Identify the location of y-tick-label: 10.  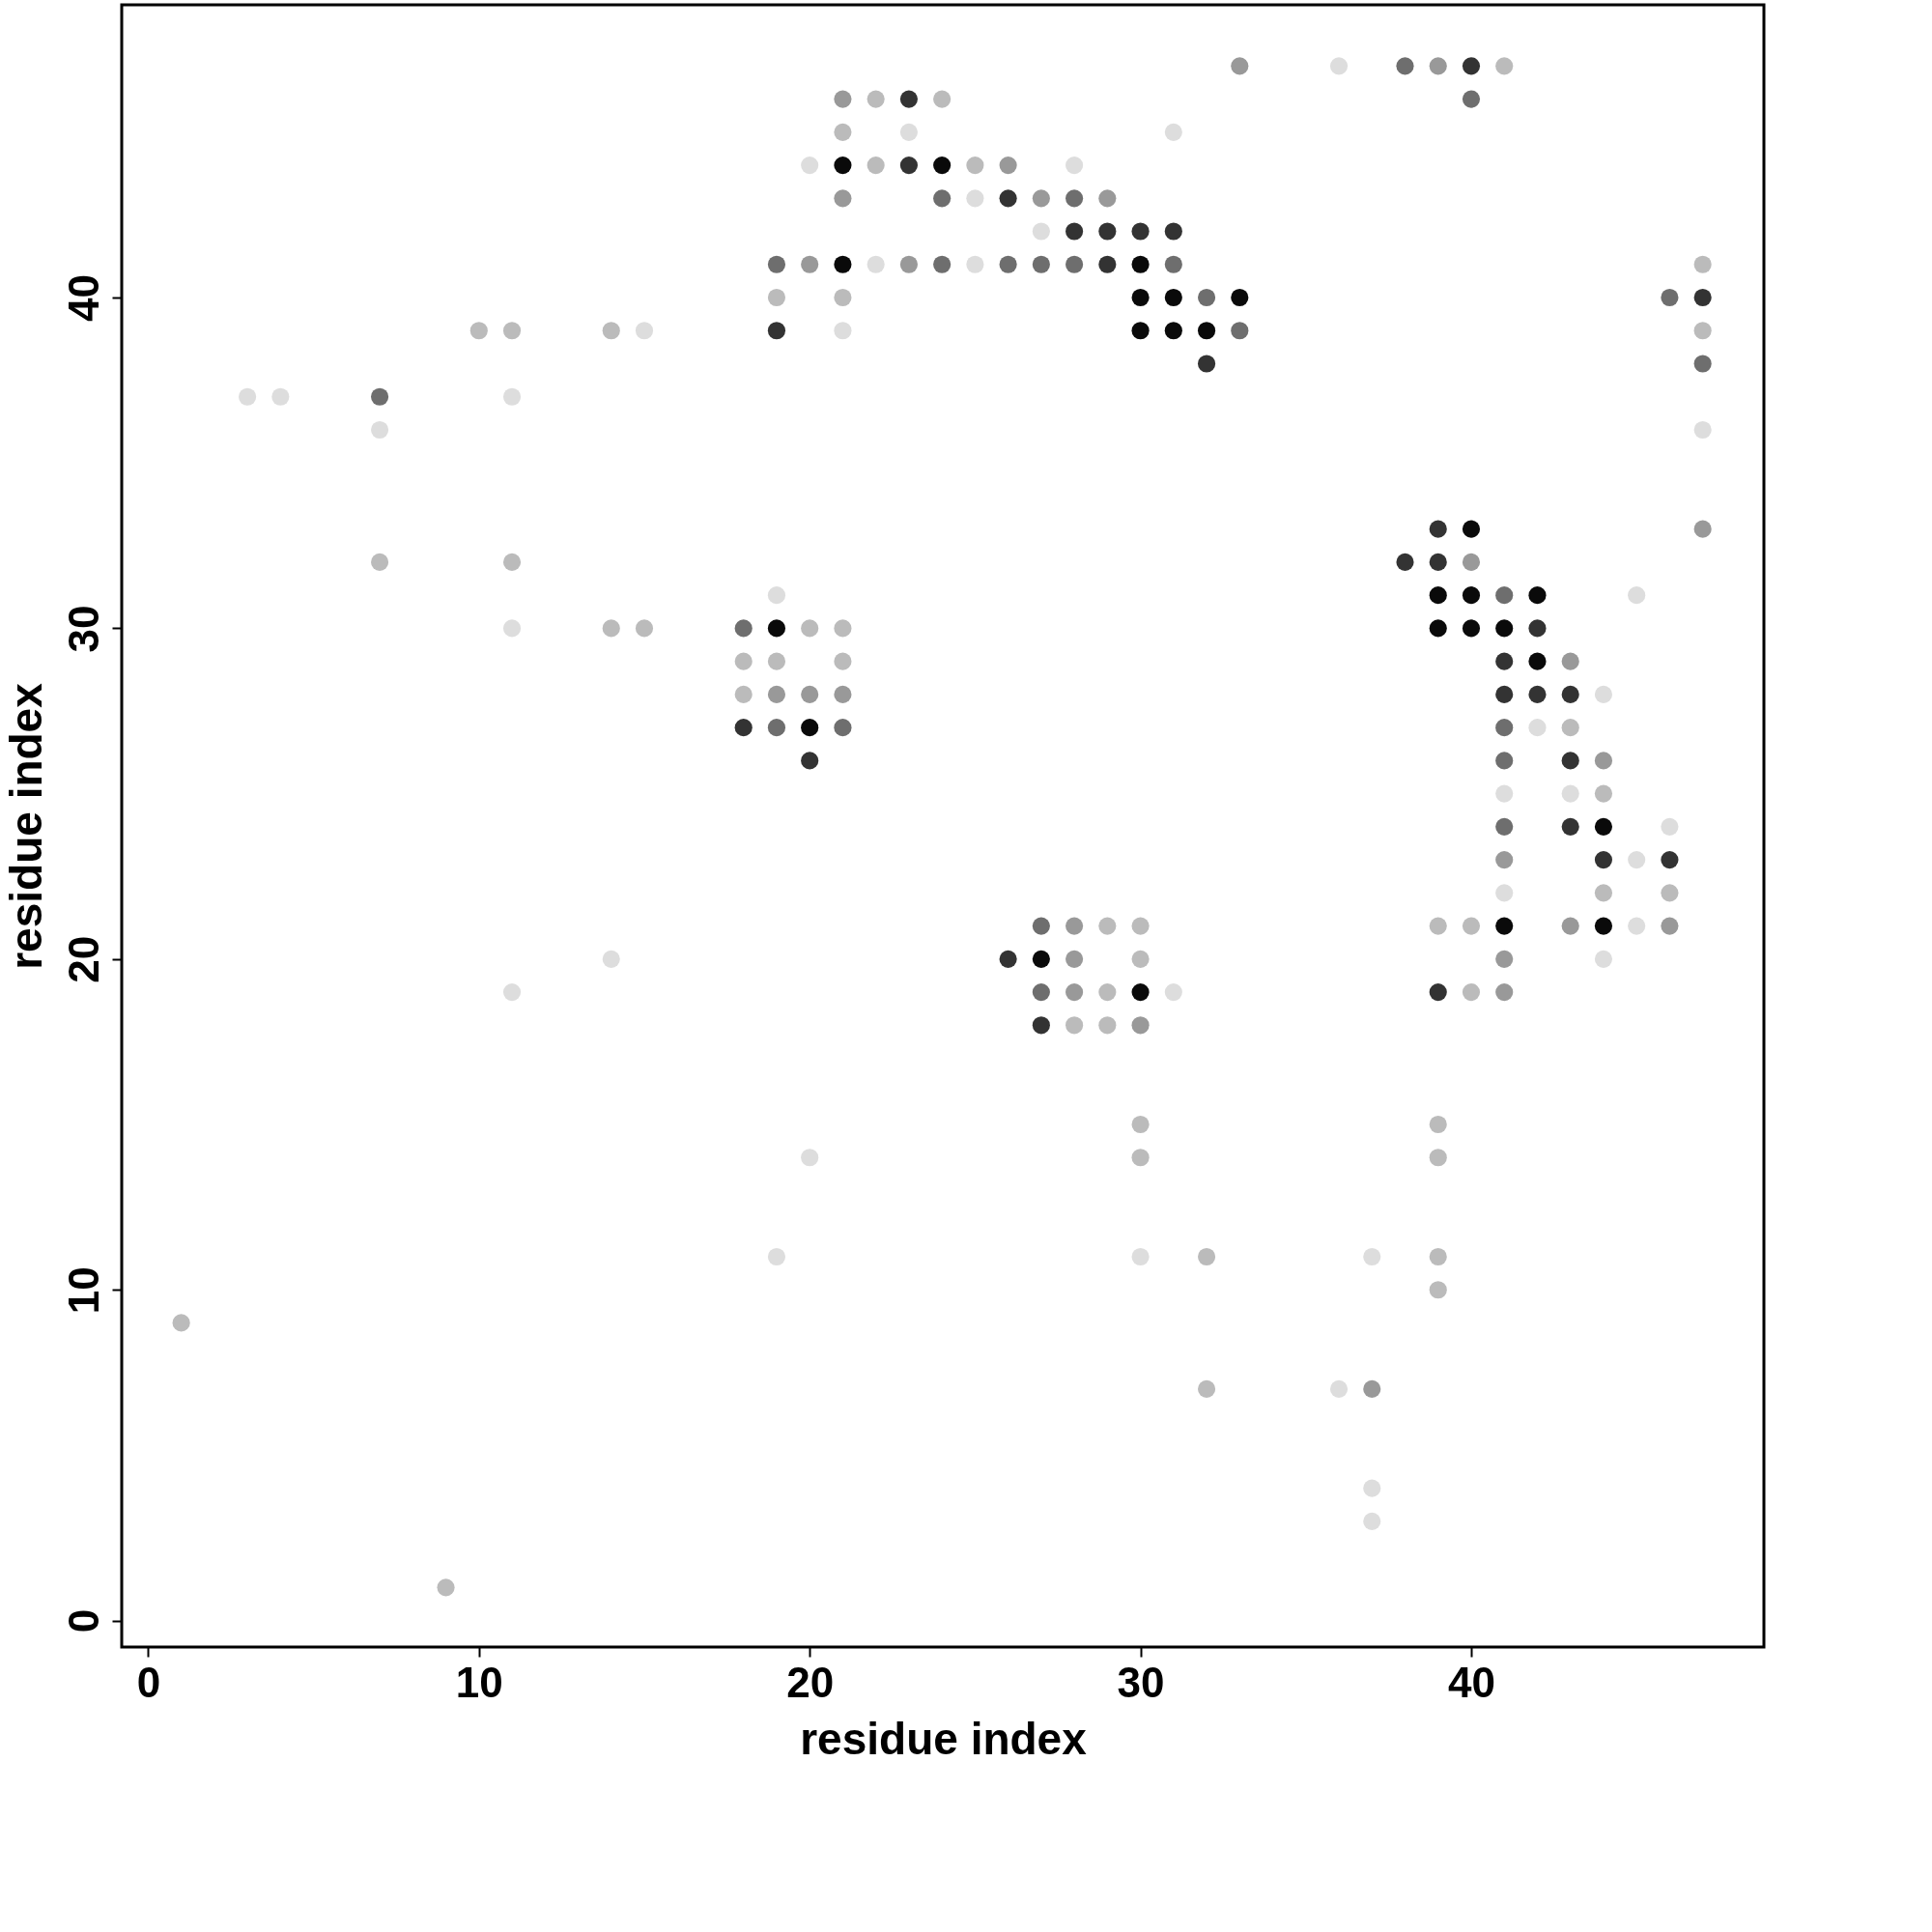
(83, 1290).